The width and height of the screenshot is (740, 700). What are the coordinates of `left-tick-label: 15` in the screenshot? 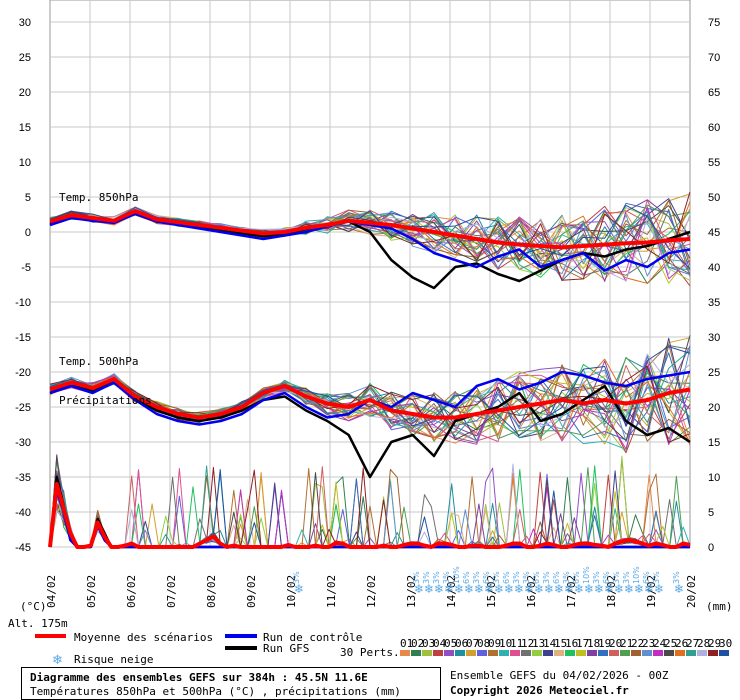 It's located at (25, 128).